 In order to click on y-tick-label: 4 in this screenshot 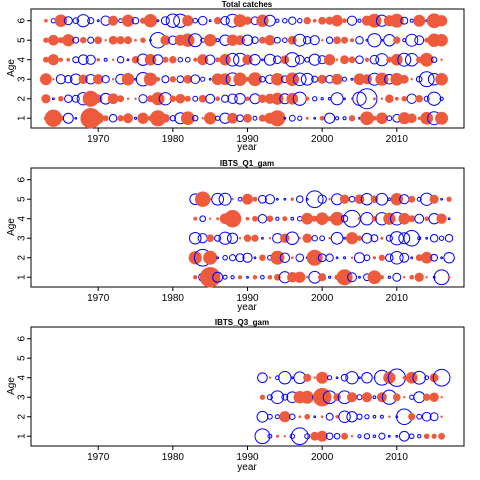, I will do `click(22, 219)`.